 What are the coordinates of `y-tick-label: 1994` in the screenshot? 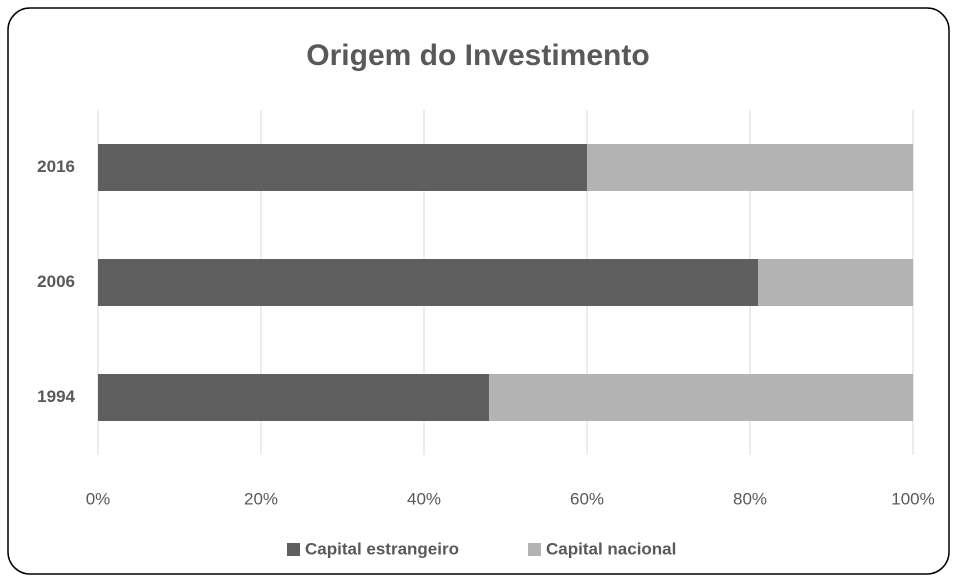 It's located at (56, 396).